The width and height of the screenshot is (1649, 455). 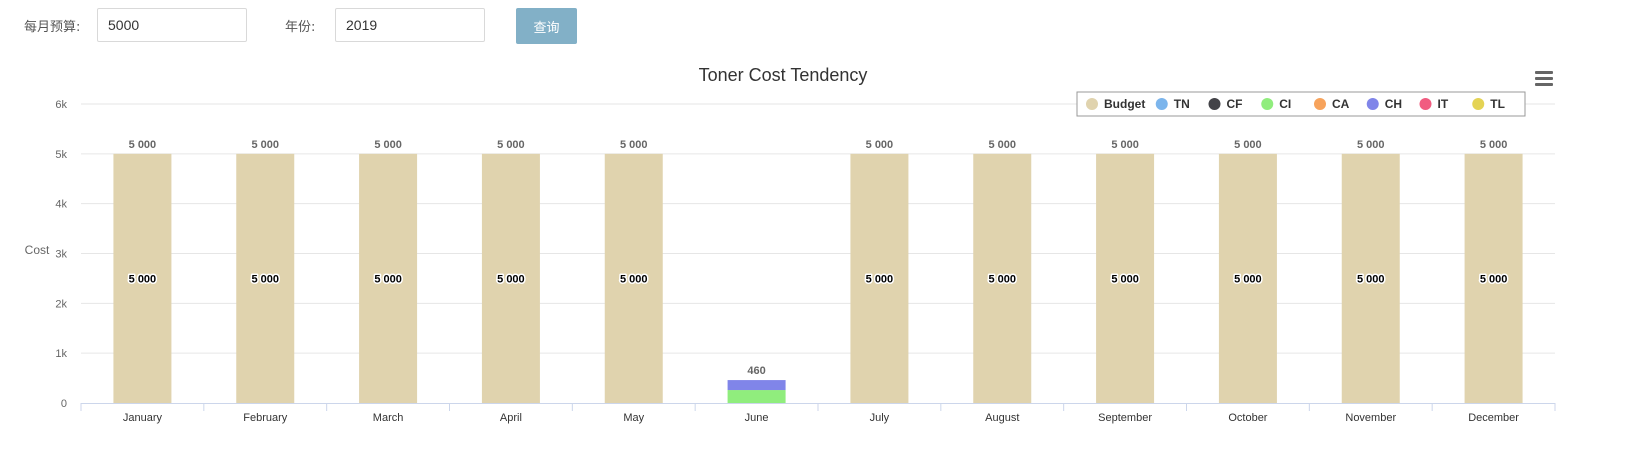 I want to click on x-tick-label: April, so click(x=511, y=418).